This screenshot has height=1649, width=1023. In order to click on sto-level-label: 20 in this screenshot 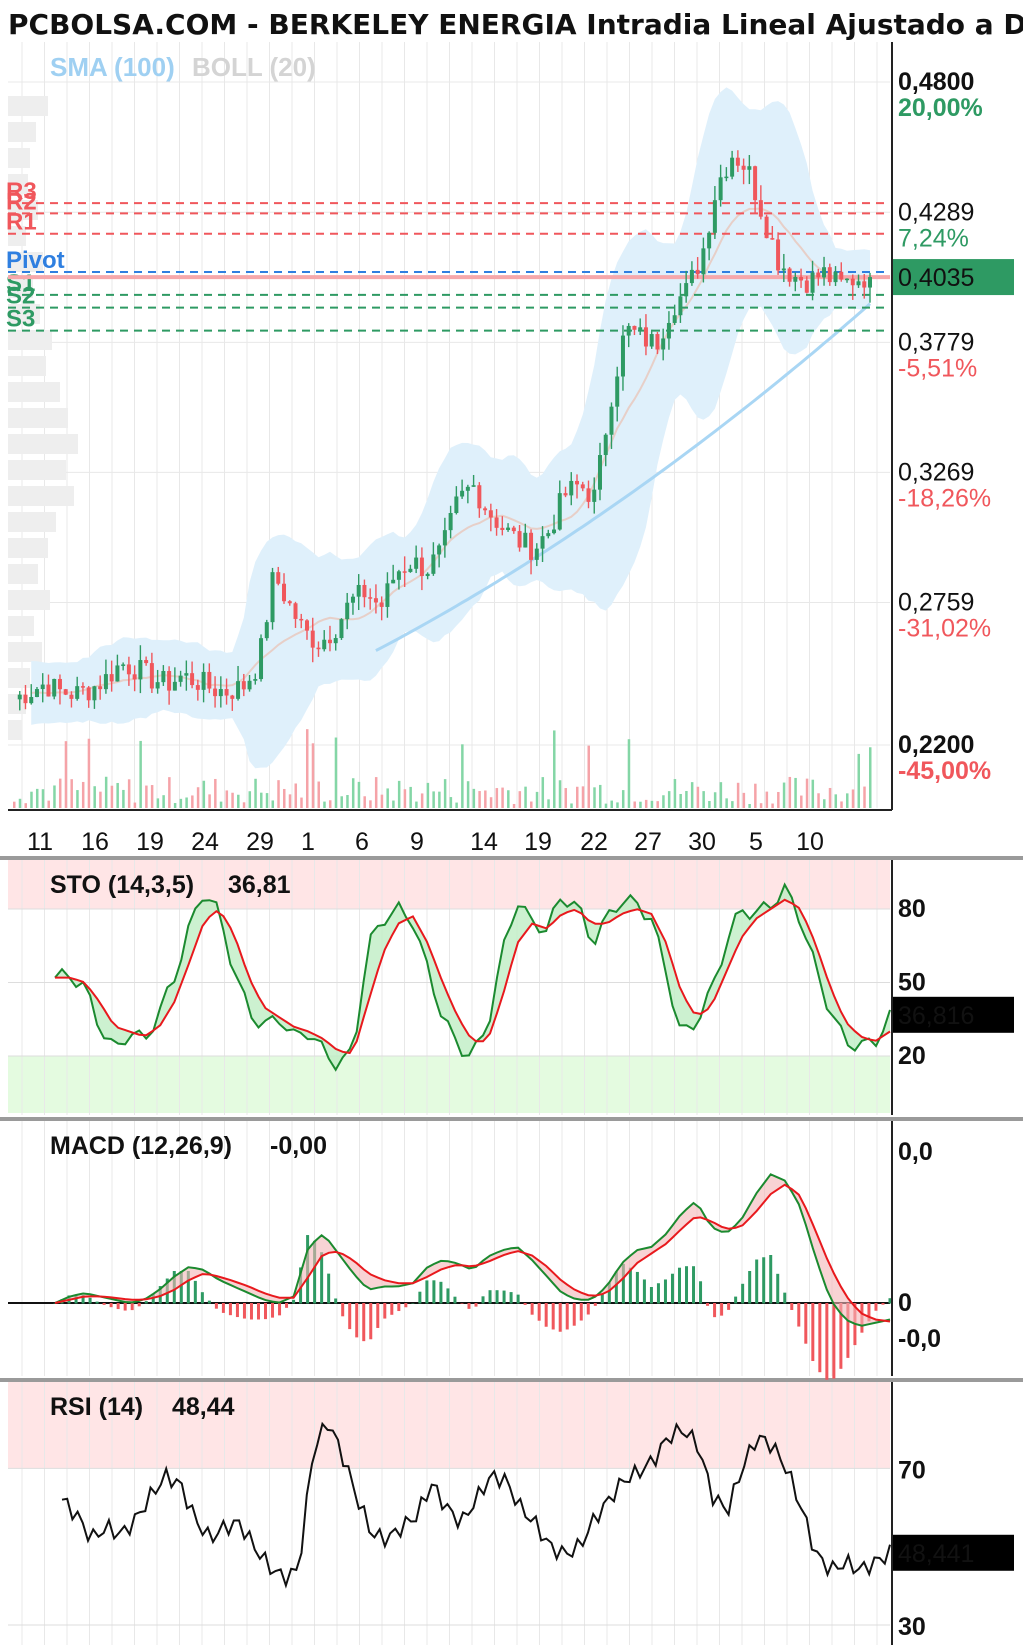, I will do `click(912, 1056)`.